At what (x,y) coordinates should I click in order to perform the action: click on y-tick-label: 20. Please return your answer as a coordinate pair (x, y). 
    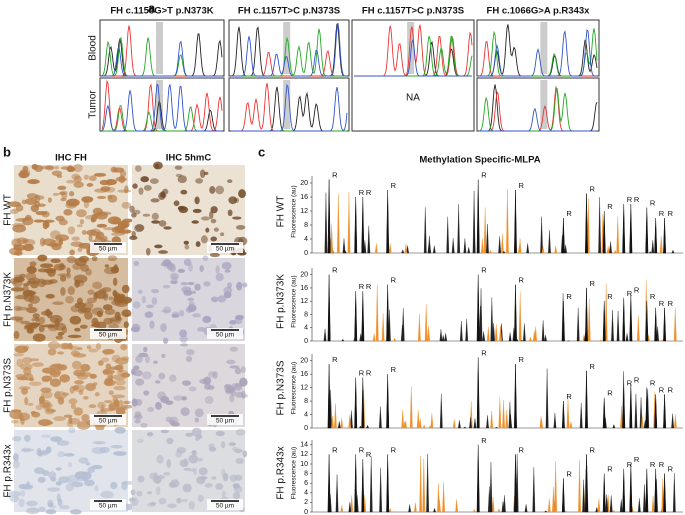
    Looking at the image, I should click on (304, 183).